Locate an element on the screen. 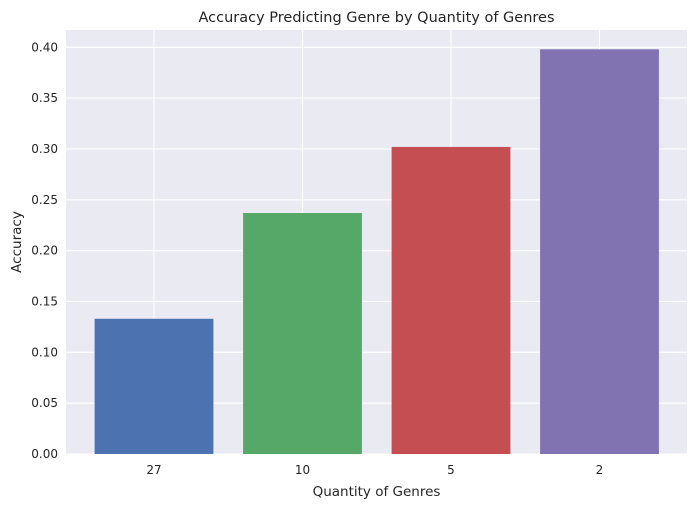 The height and width of the screenshot is (507, 696). y-tick-label: 0.40 is located at coordinates (44, 47).